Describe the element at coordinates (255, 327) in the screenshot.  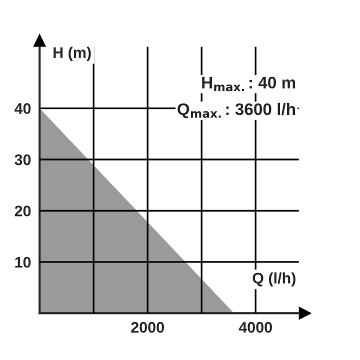
I see `x-tick-label: 4000` at that location.